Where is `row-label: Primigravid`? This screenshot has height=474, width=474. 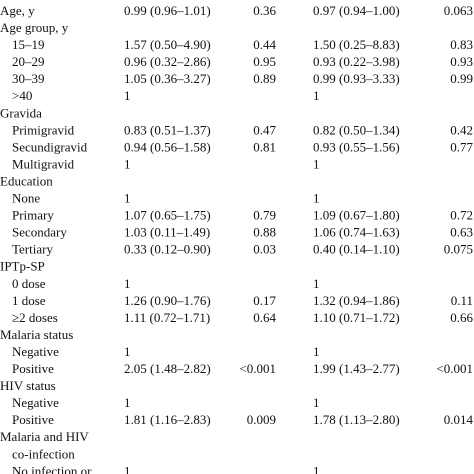 row-label: Primigravid is located at coordinates (43, 129).